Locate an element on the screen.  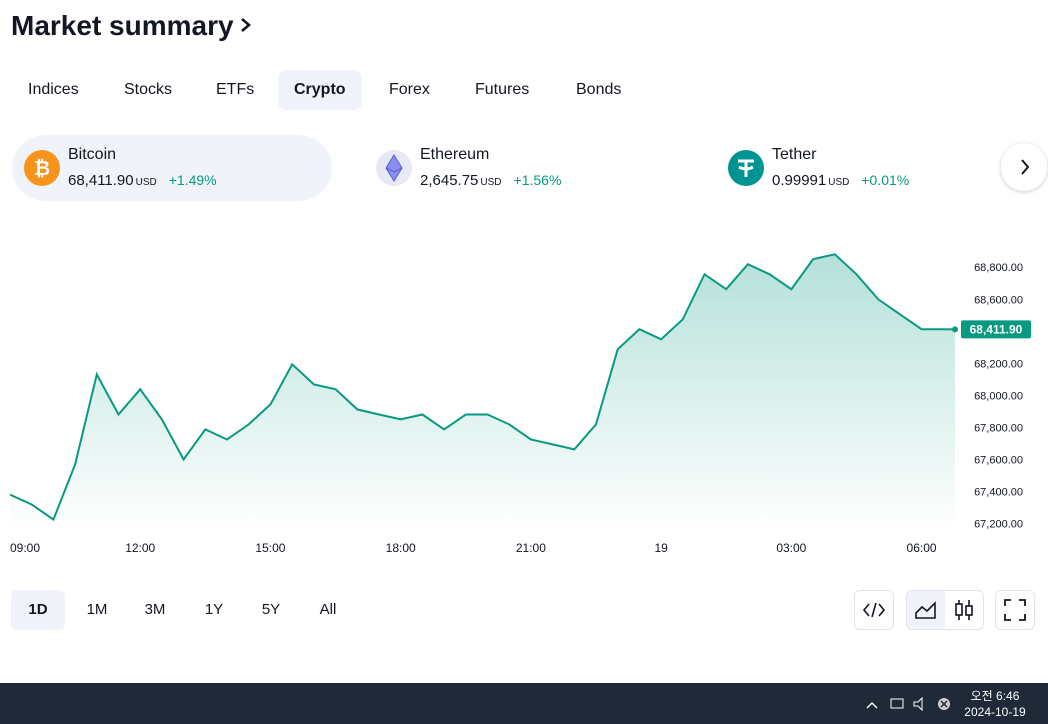
ticker-icon: ₿ is located at coordinates (42, 168).